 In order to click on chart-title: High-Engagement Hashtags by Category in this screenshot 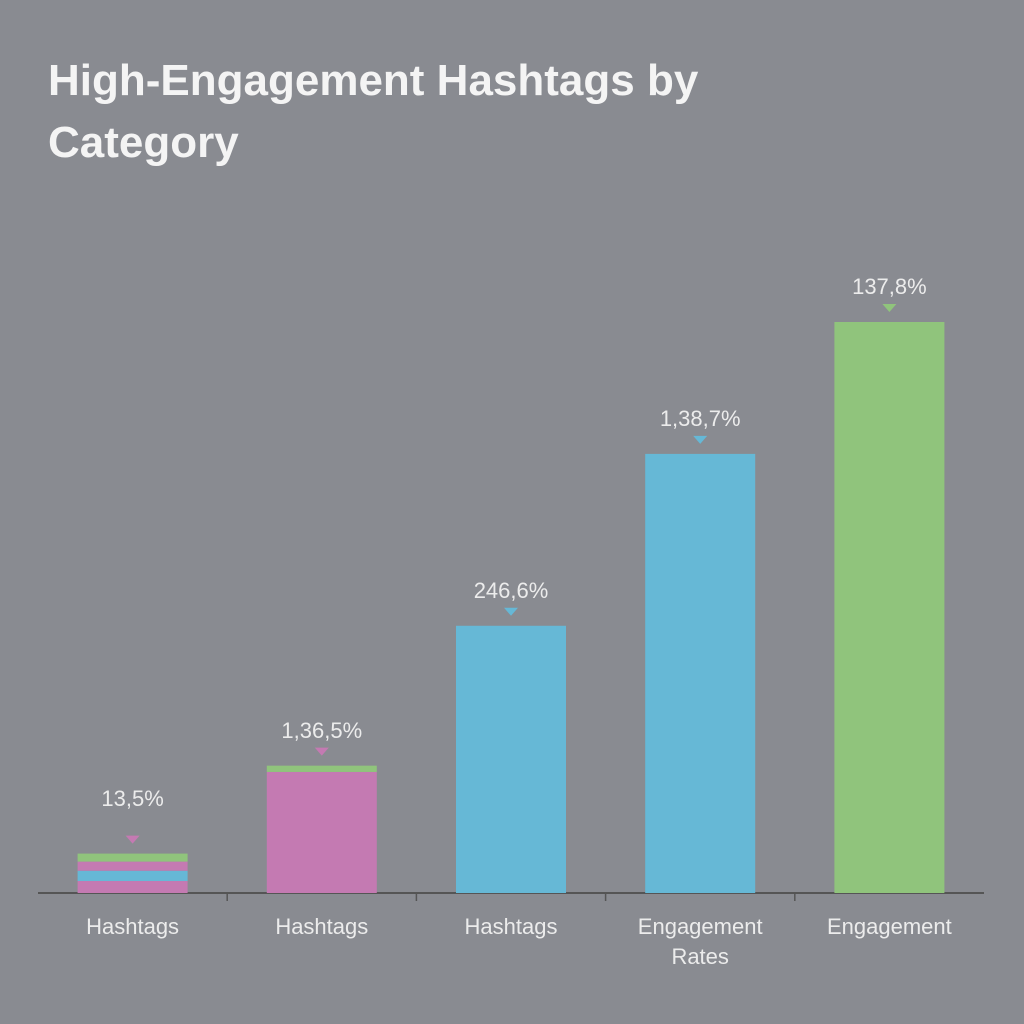, I will do `click(373, 111)`.